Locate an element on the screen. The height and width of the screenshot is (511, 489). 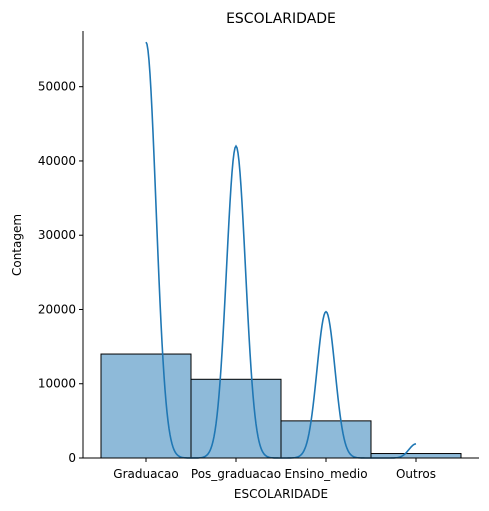
y-tick-label: 50000 is located at coordinates (57, 87).